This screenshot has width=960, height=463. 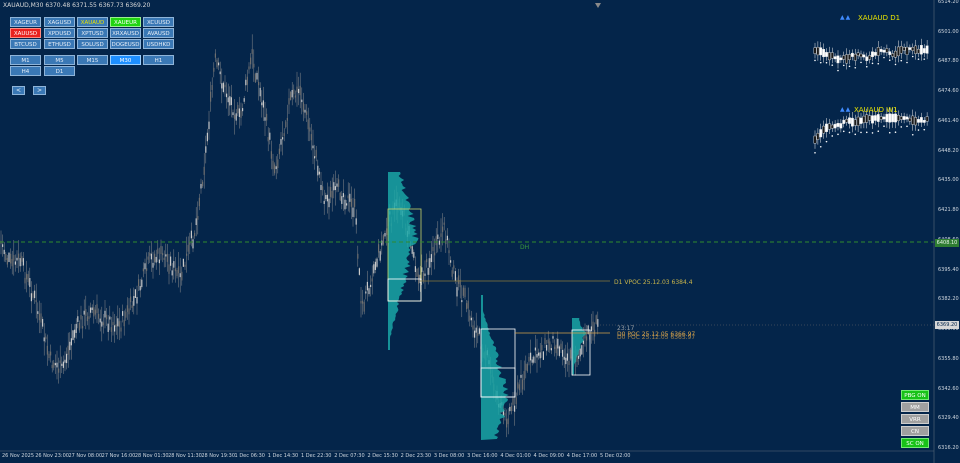 I want to click on time-axis-label: 5 Dec 02:00, so click(x=615, y=456).